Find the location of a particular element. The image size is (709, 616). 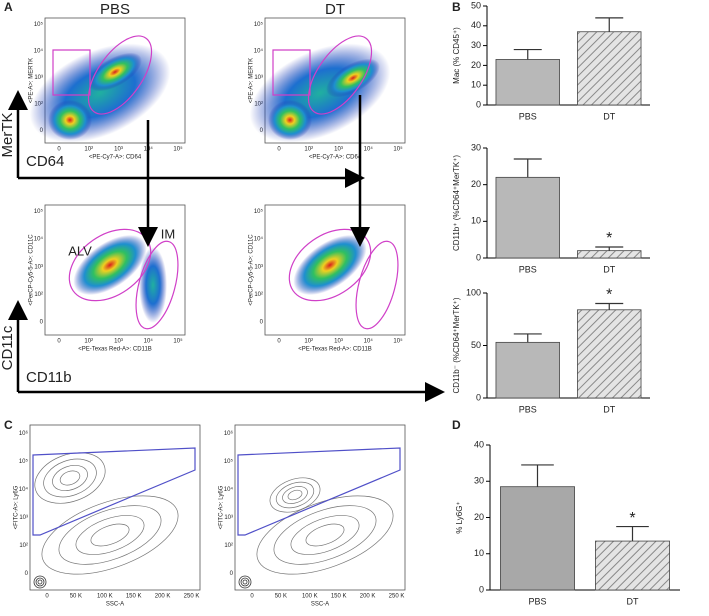

x-axis-label: <PE-Cy7-A>: CD64 is located at coordinates (335, 158).